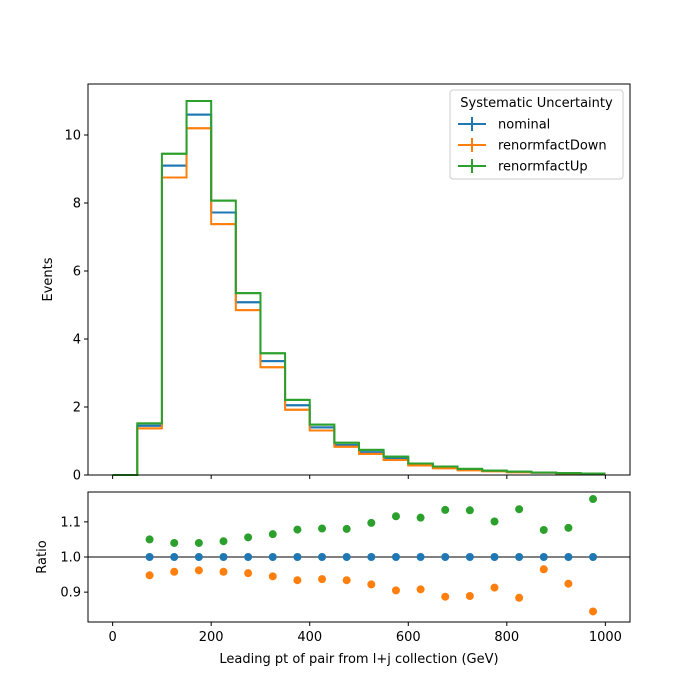 This screenshot has width=700, height=700. Describe the element at coordinates (408, 637) in the screenshot. I see `ratio-xtick-label: 600` at that location.